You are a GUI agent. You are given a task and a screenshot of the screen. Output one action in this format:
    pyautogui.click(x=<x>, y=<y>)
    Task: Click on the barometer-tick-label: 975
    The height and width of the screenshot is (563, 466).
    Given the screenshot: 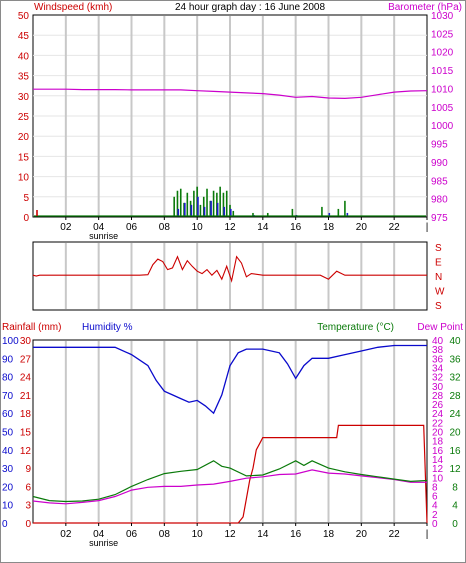 What is the action you would take?
    pyautogui.click(x=439, y=218)
    